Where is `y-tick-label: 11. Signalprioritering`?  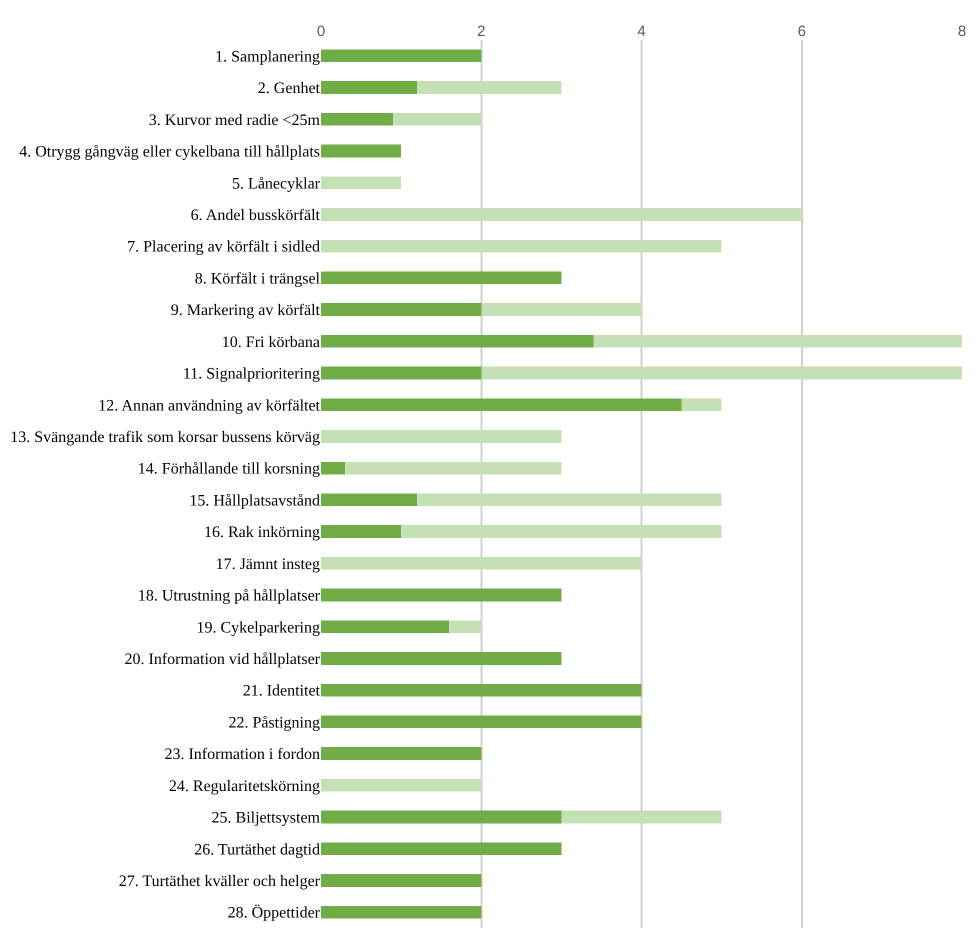
y-tick-label: 11. Signalprioritering is located at coordinates (251, 374).